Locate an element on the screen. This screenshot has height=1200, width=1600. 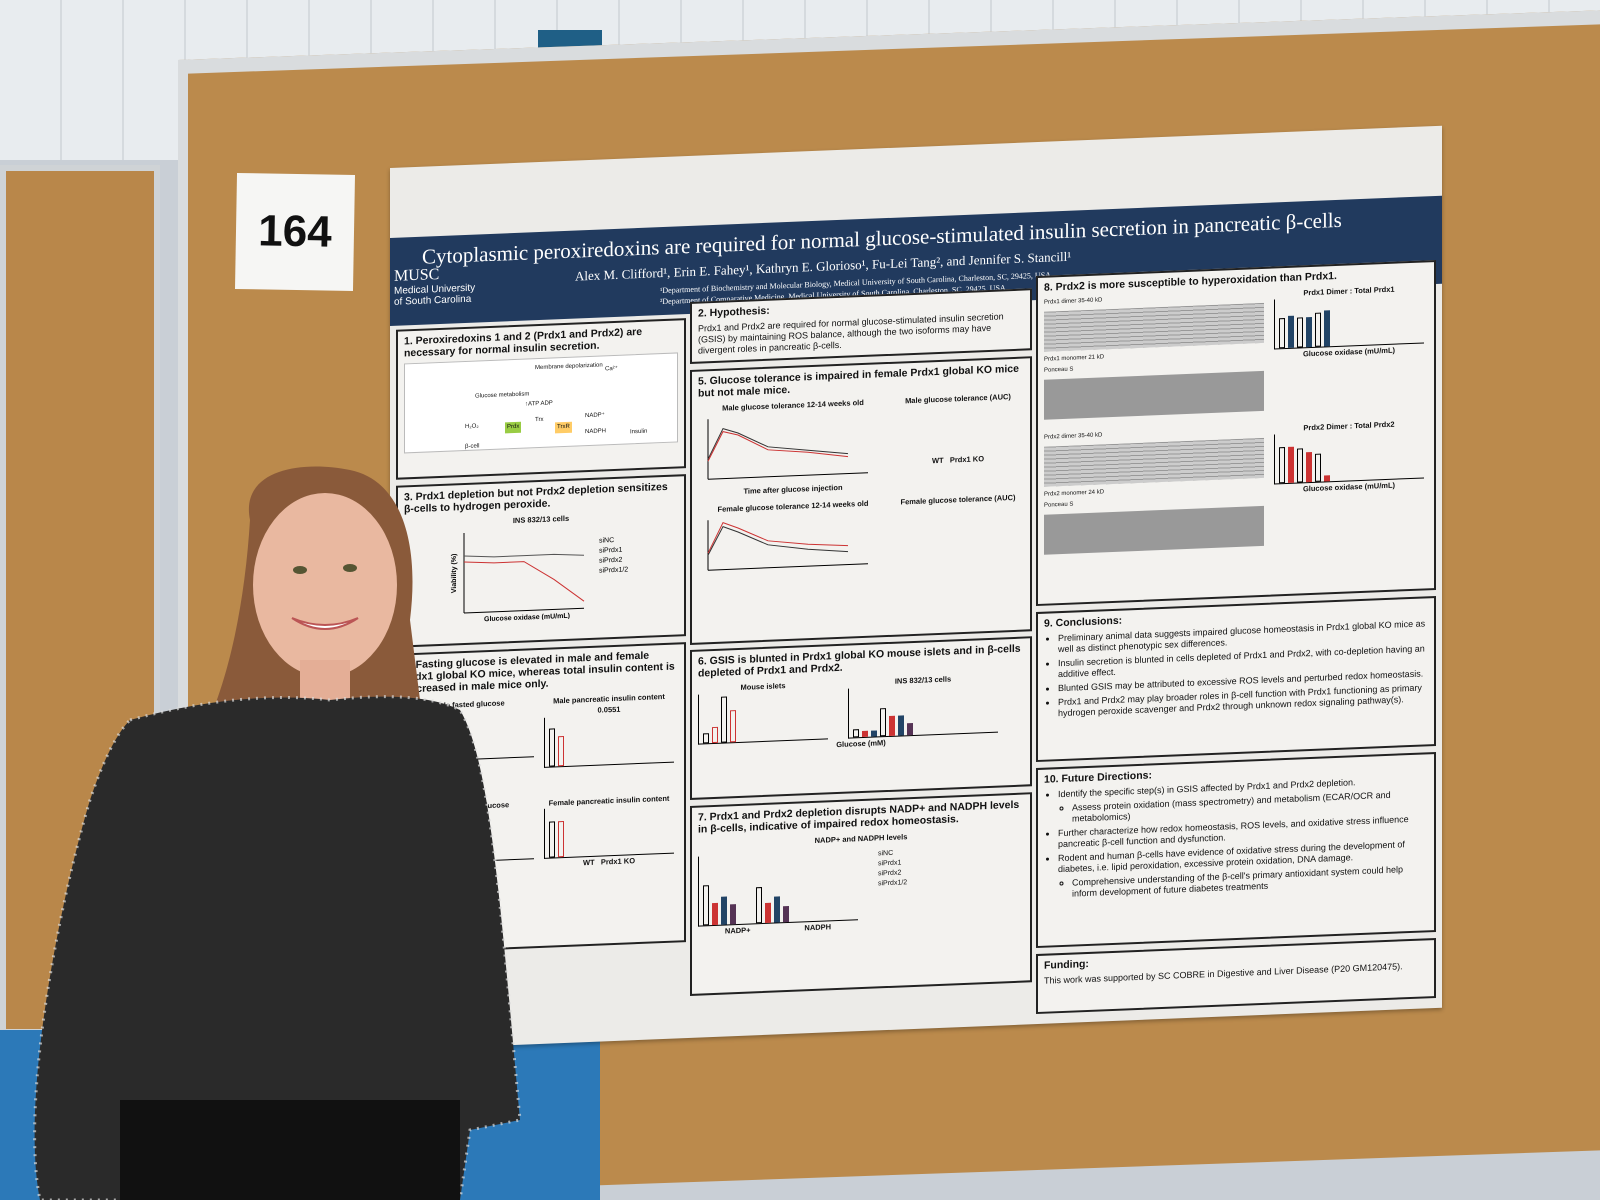
viability-y-axis-label: Viability (%) is located at coordinates (454, 574).